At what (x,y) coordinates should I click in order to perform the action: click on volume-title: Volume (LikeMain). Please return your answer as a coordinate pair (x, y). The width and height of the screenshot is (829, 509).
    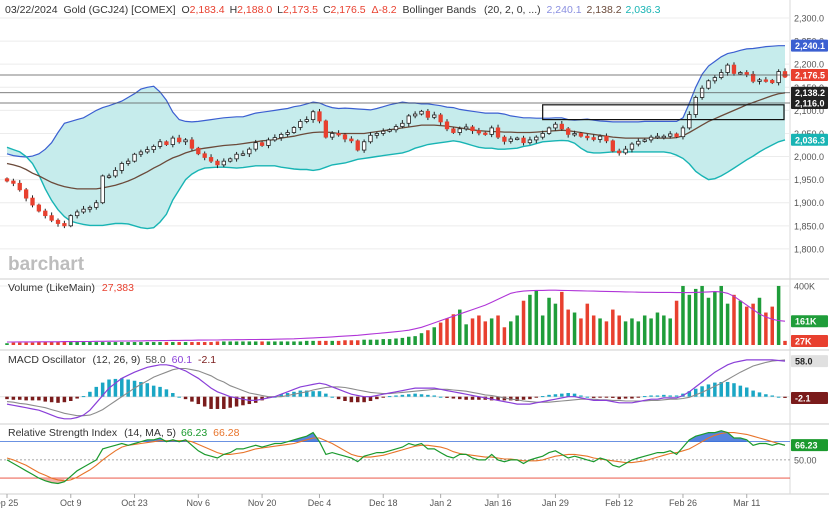
    Looking at the image, I should click on (51, 288).